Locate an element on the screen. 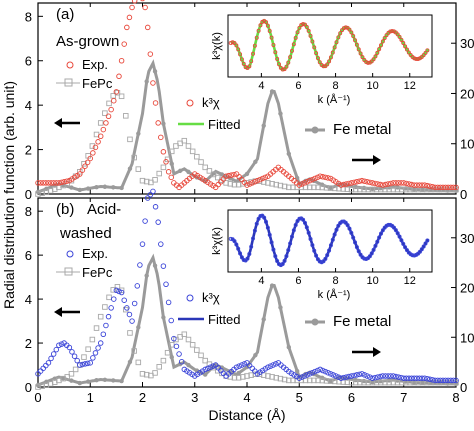 Image resolution: width=474 pixels, height=431 pixels. inset-frame is located at coordinates (330, 46).